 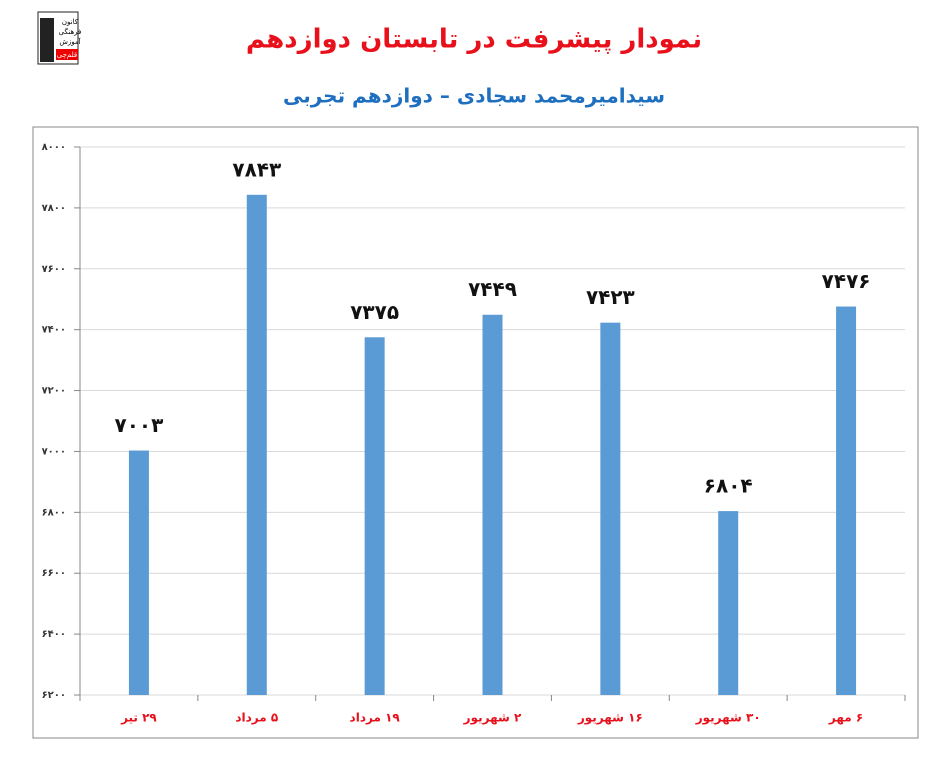 What do you see at coordinates (846, 281) in the screenshot?
I see `value-label: ۷۴۷۶` at bounding box center [846, 281].